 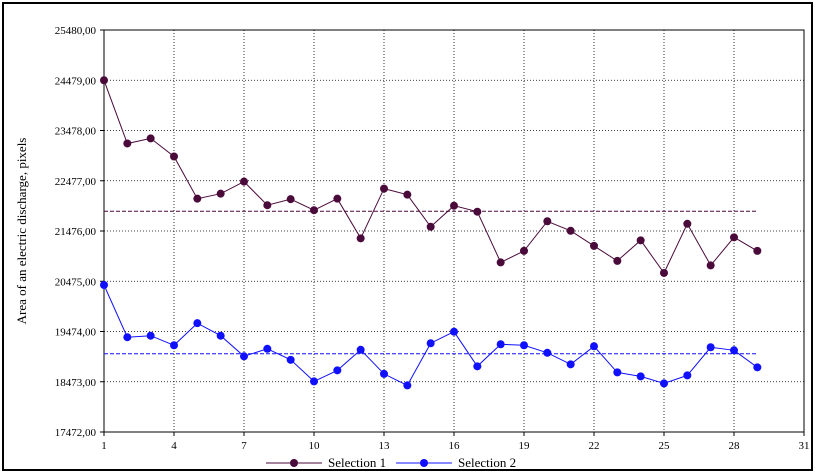 I want to click on y-tick-label: 25480,00, so click(x=76, y=31).